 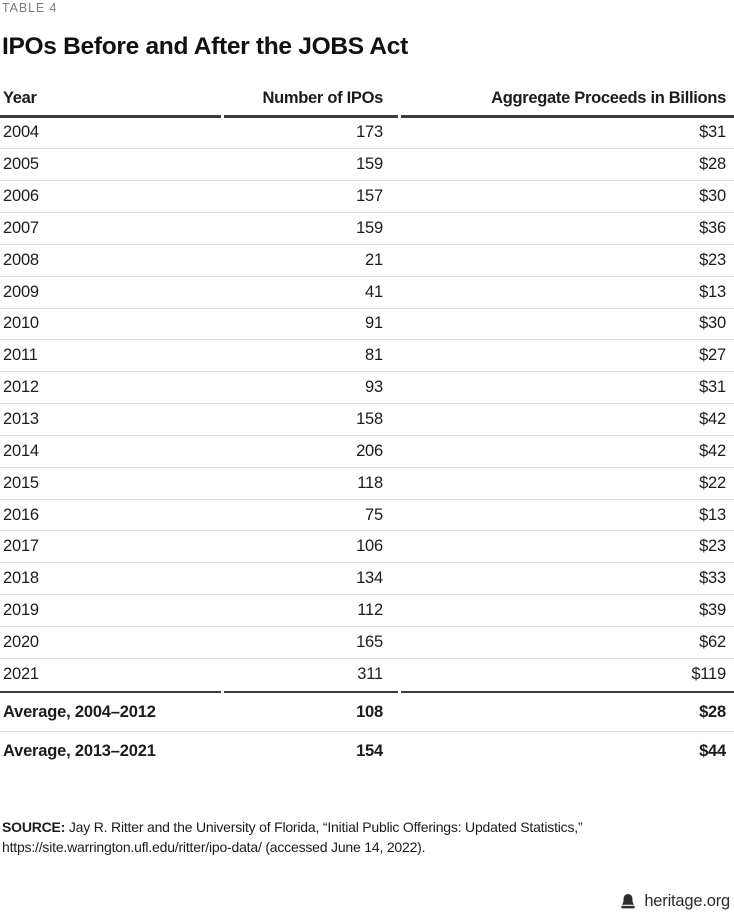 I want to click on table-row: 2017 106 $23, so click(x=367, y=547).